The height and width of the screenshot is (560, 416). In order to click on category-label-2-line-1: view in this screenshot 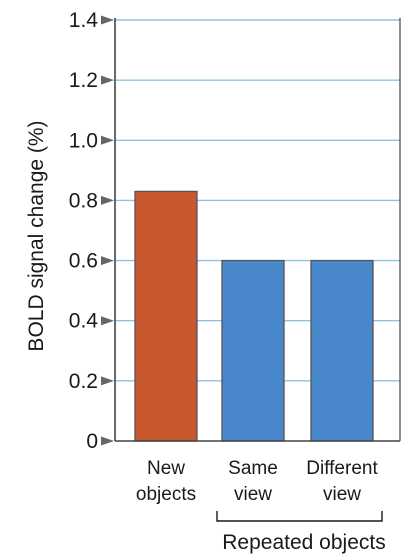, I will do `click(342, 494)`.